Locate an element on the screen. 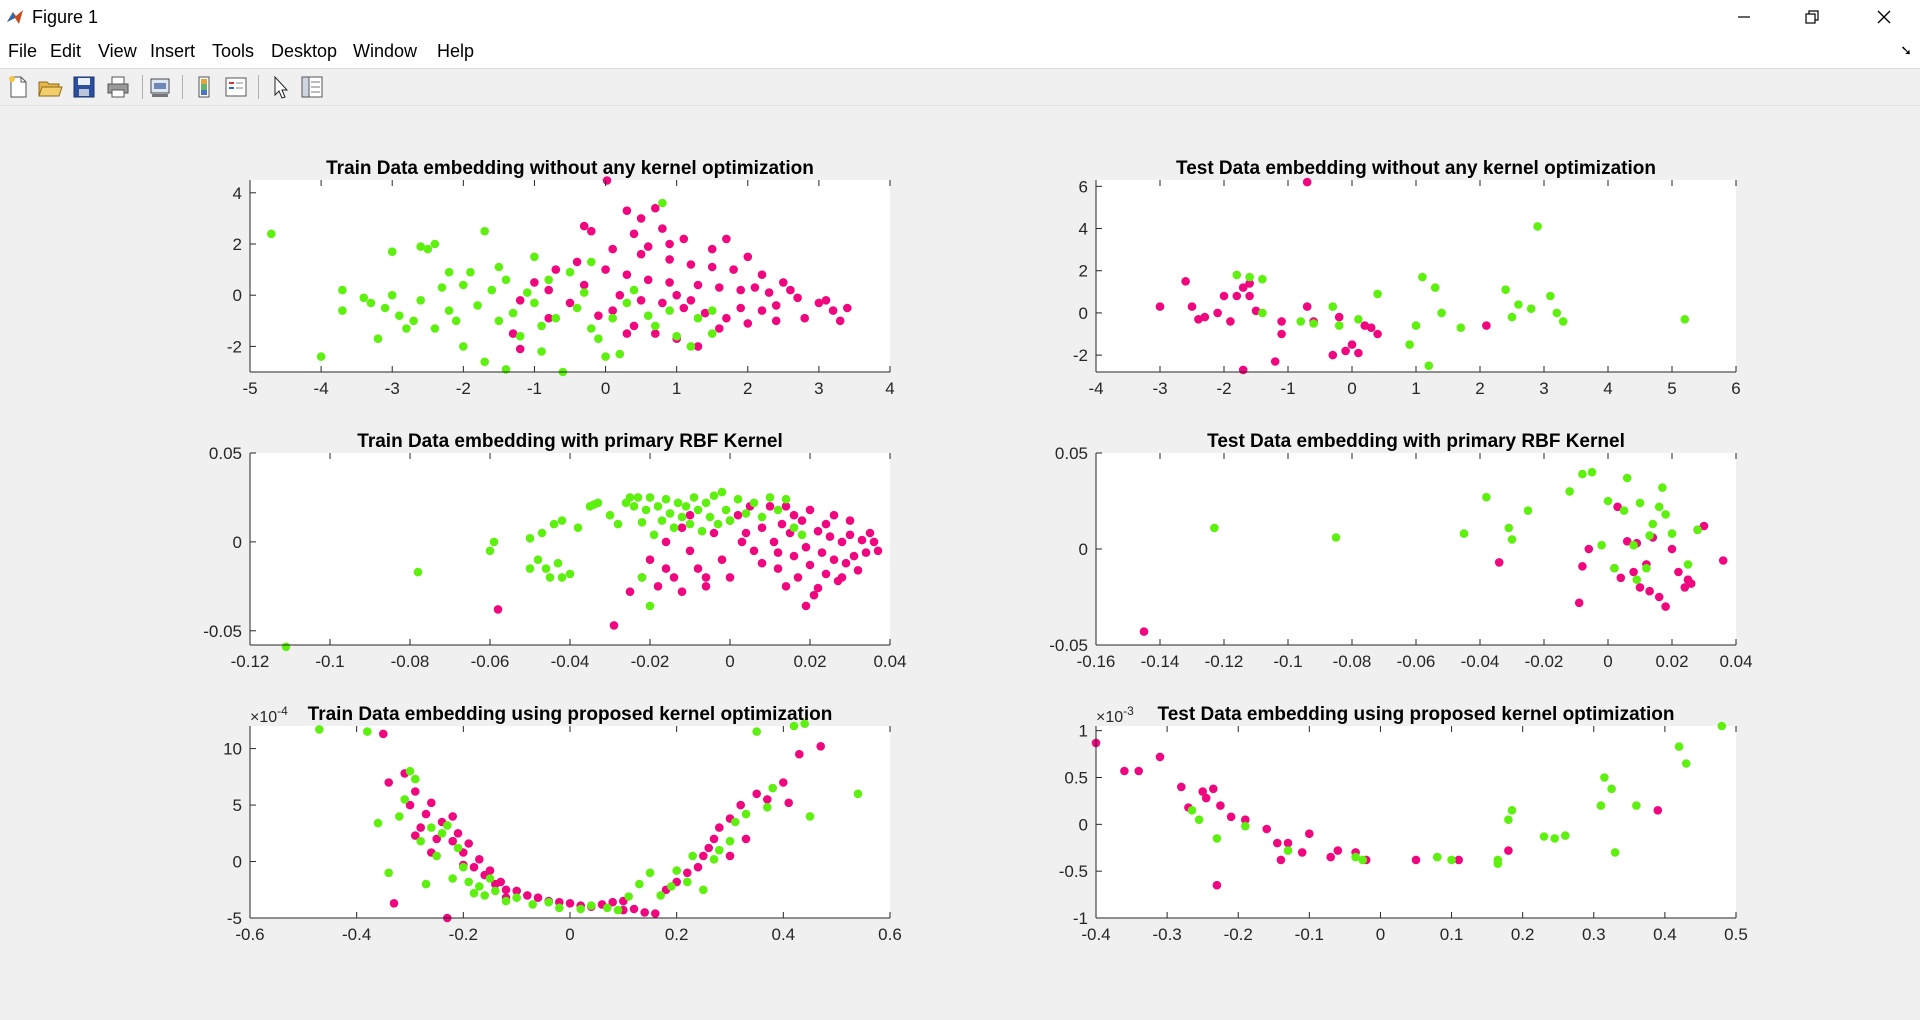 The width and height of the screenshot is (1920, 1020). menu-window: Window is located at coordinates (385, 51).